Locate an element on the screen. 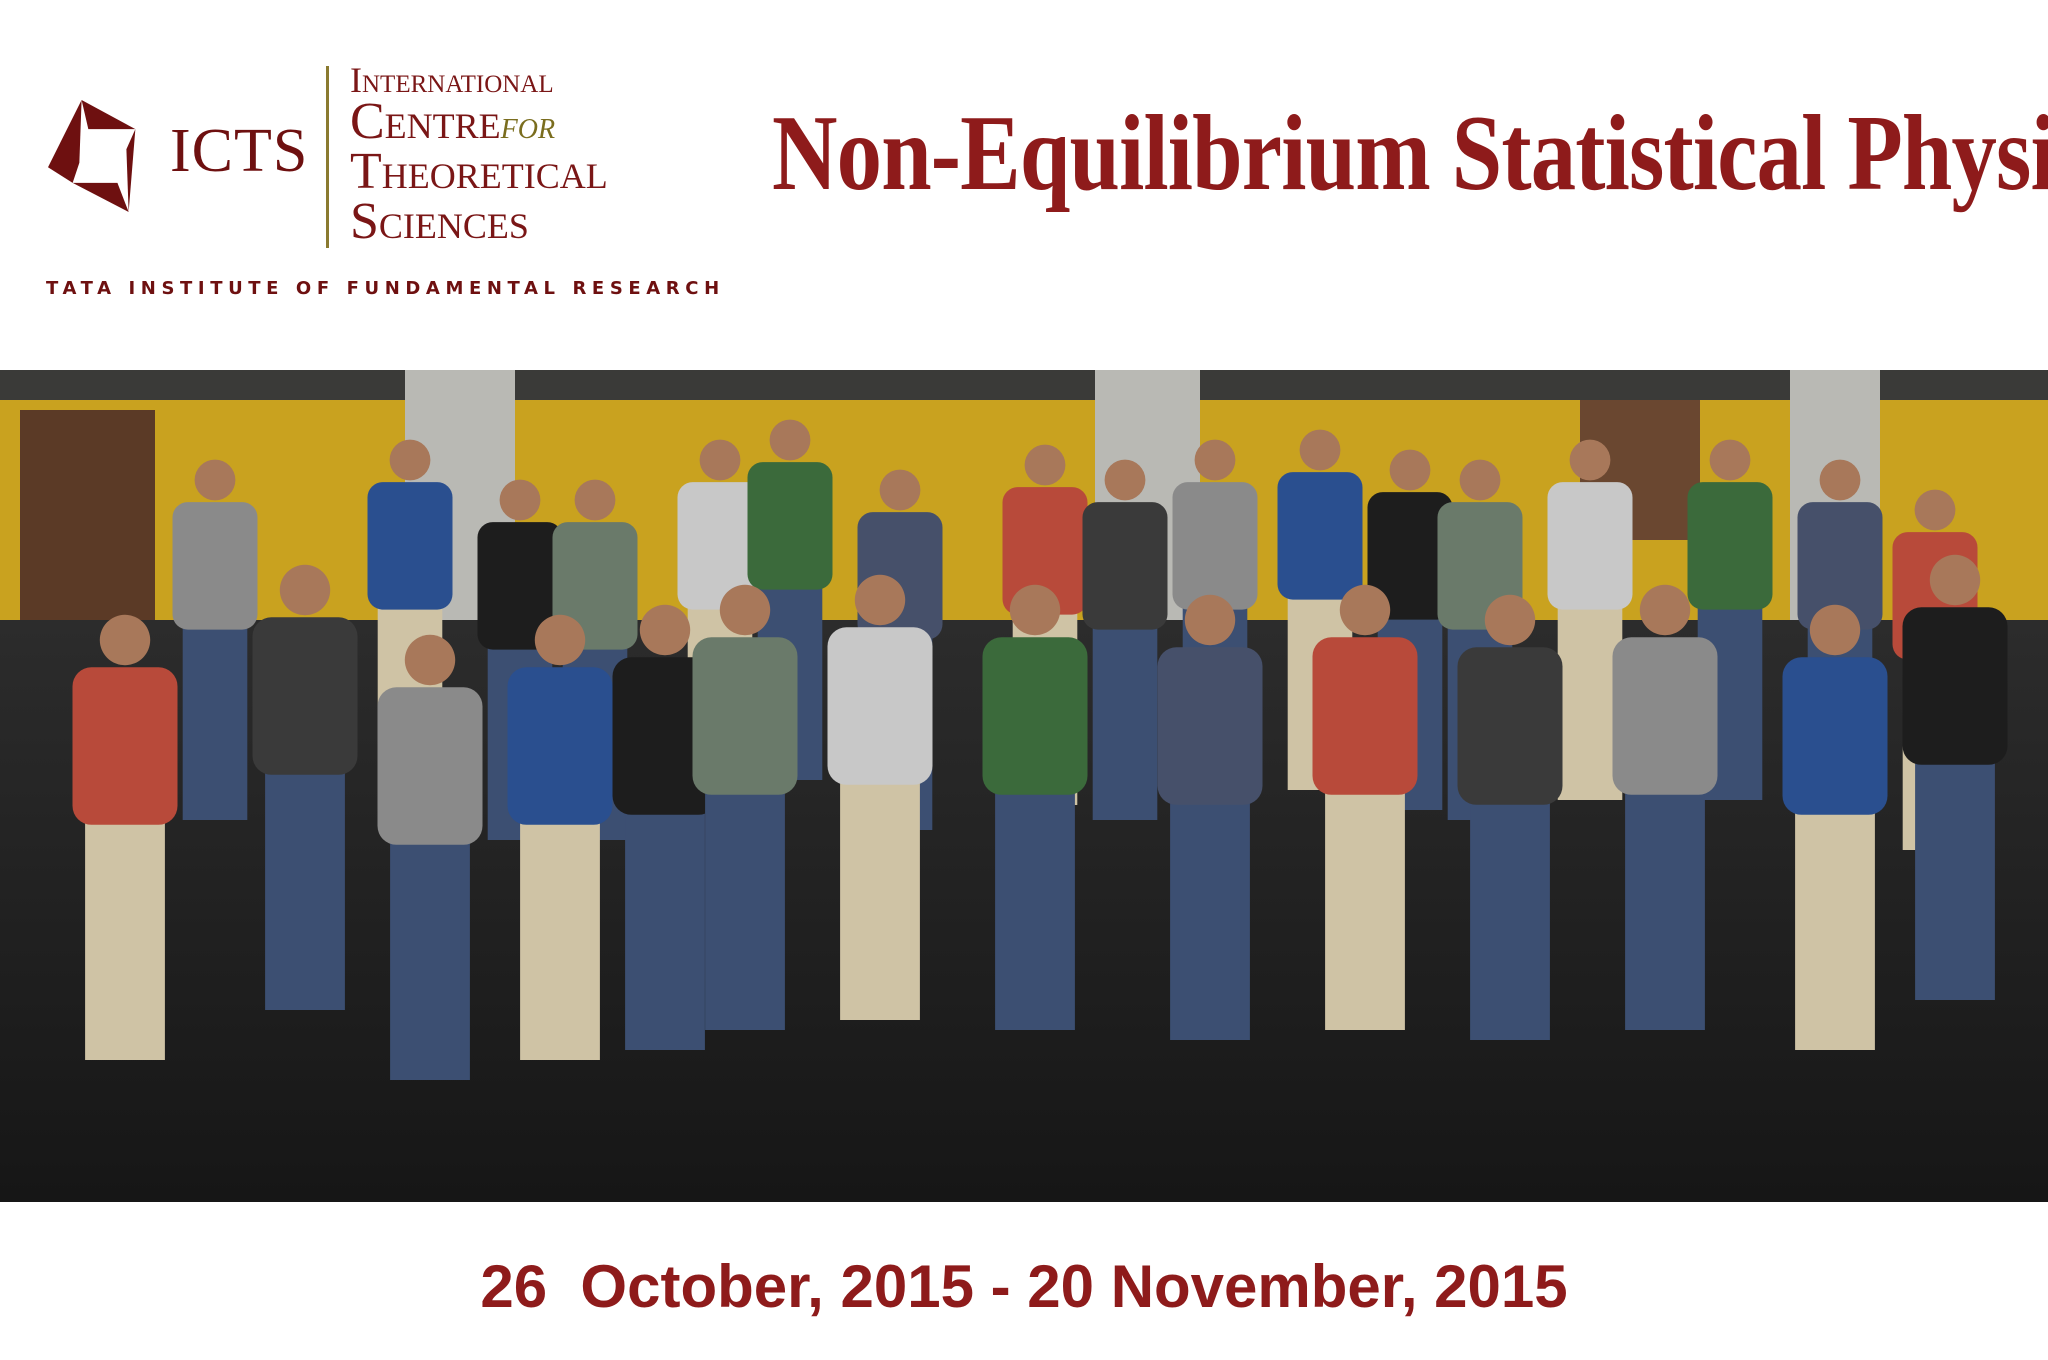 This screenshot has width=2048, height=1360. logo-divider is located at coordinates (327, 157).